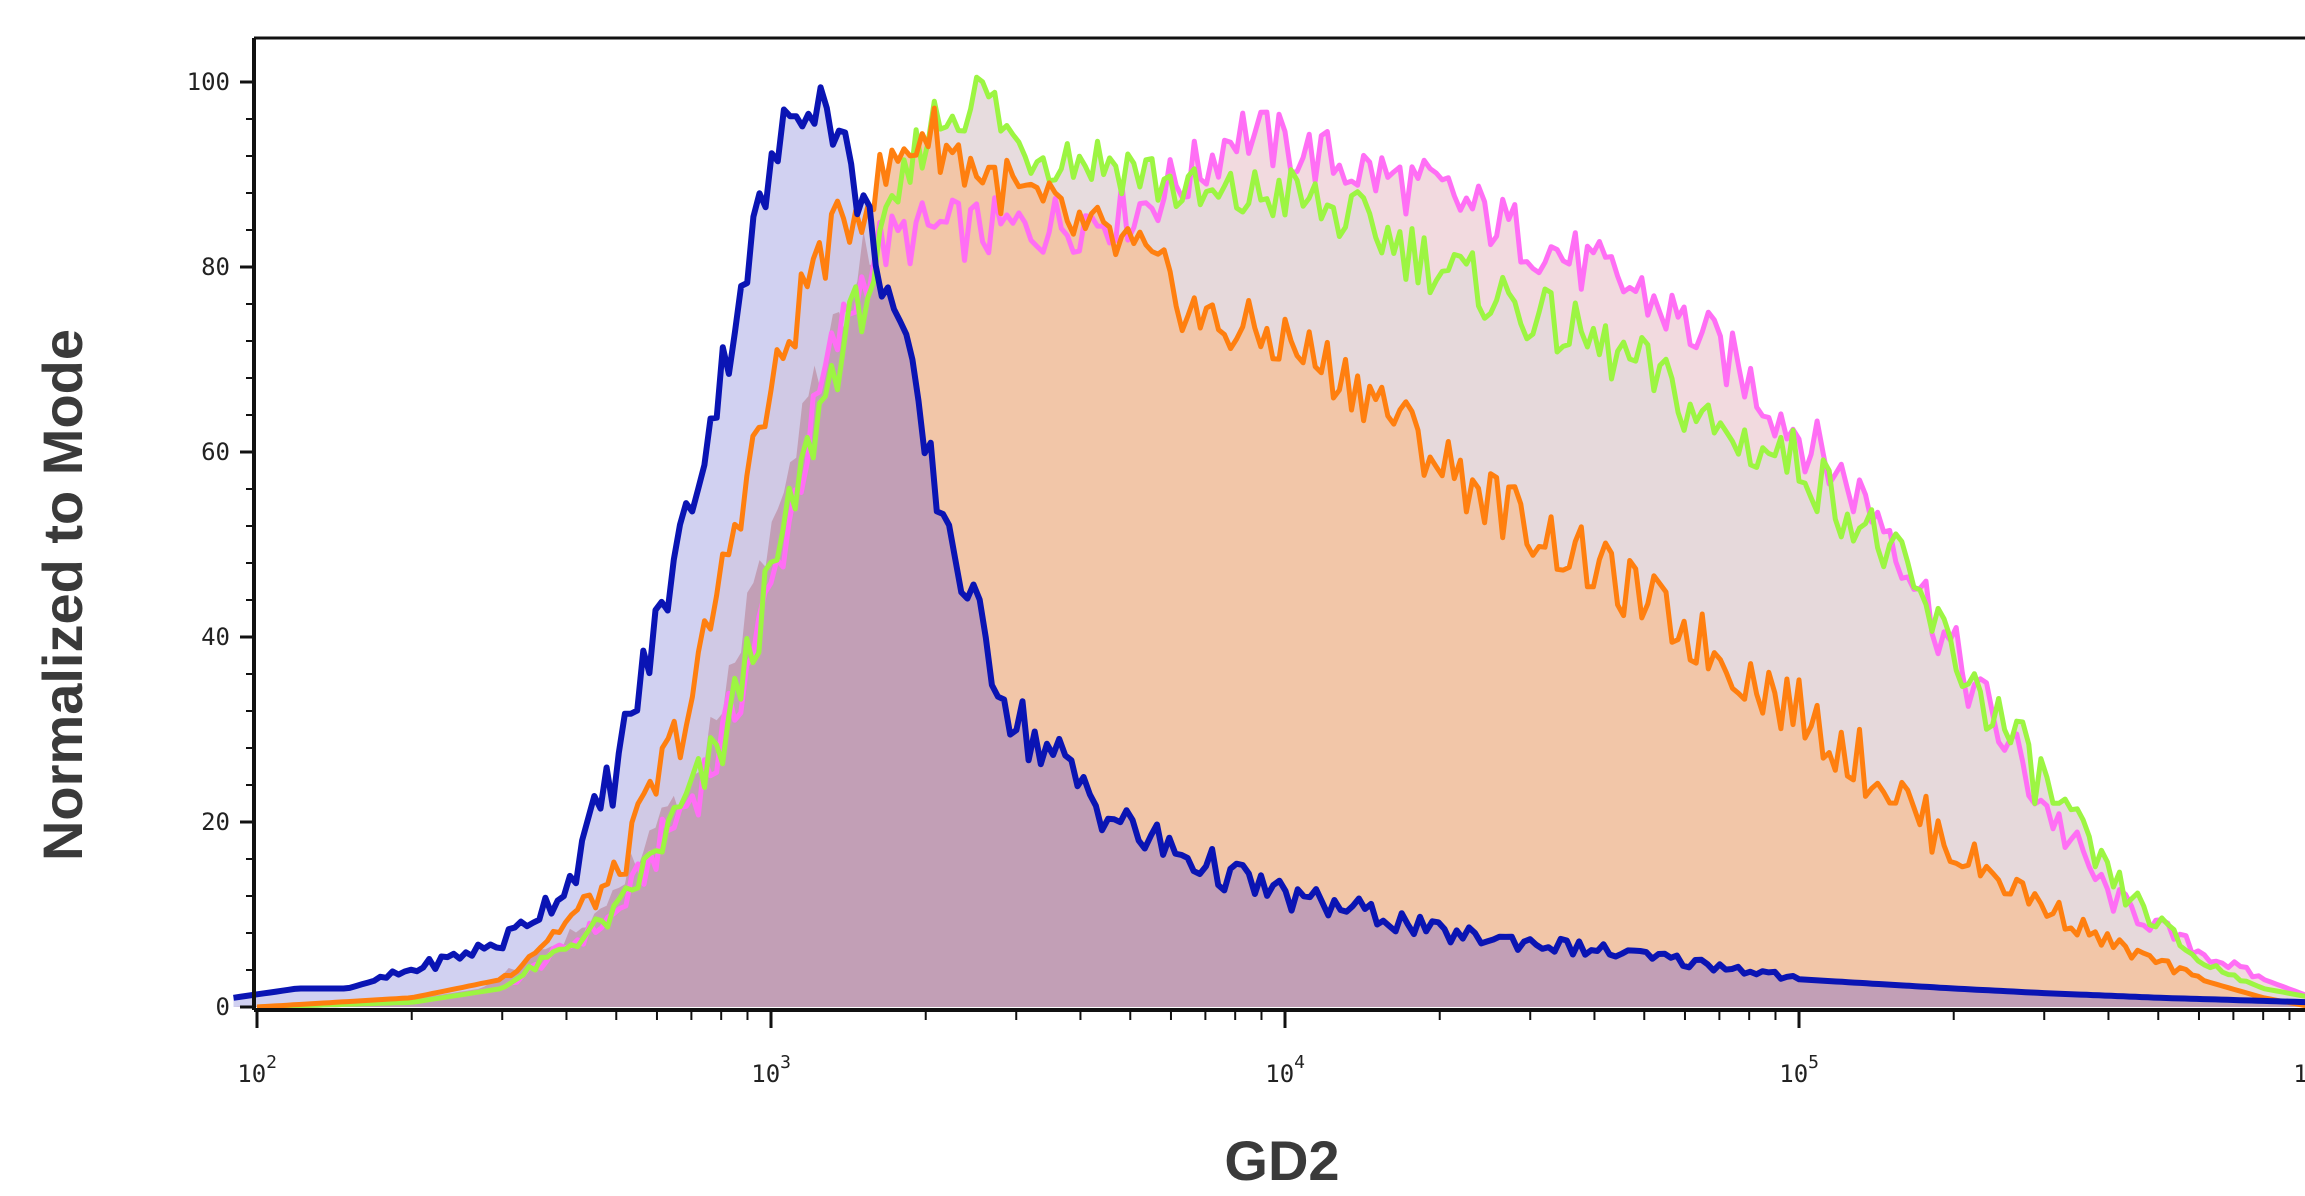 Image resolution: width=2305 pixels, height=1196 pixels. What do you see at coordinates (1285, 1070) in the screenshot?
I see `x-tick-label: 10⁴` at bounding box center [1285, 1070].